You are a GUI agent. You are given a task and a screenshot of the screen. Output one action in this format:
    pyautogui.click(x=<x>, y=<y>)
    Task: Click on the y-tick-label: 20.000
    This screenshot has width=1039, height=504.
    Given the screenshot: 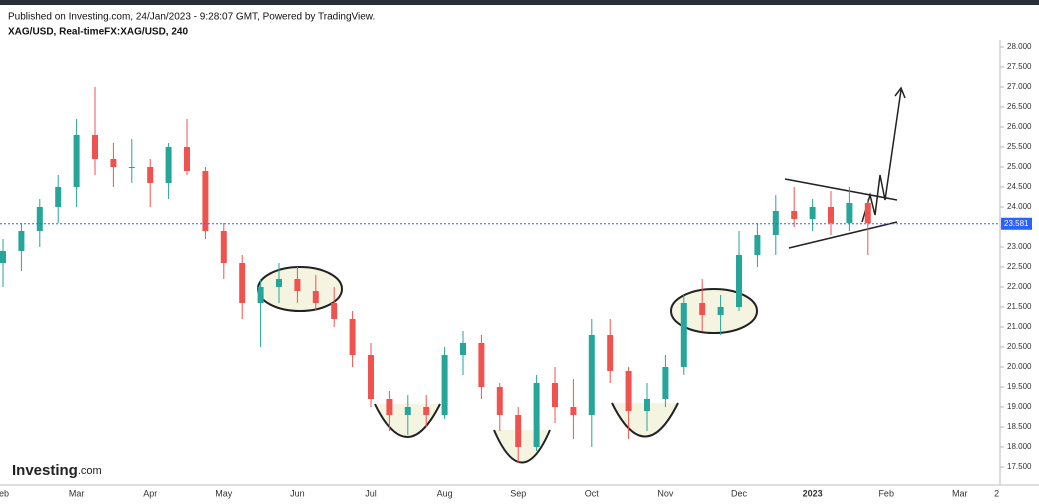 What is the action you would take?
    pyautogui.click(x=1019, y=366)
    